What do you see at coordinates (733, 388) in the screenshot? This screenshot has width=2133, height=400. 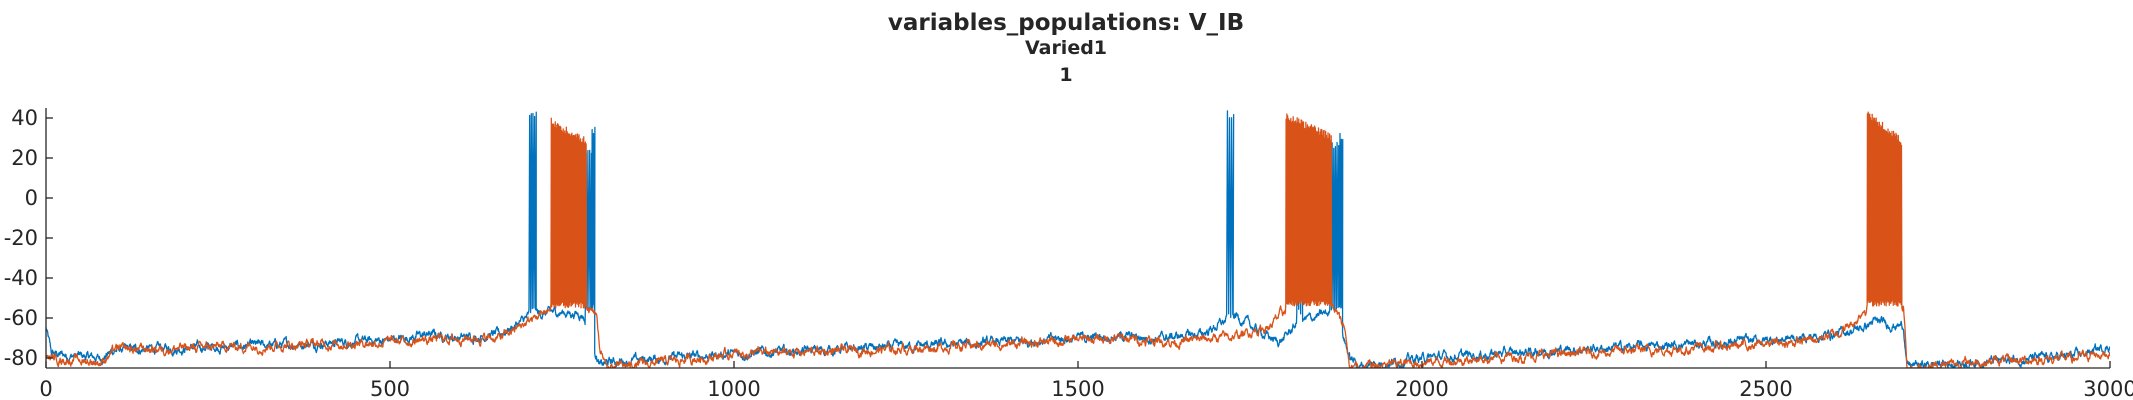 I see `x-tick-label: 1000` at bounding box center [733, 388].